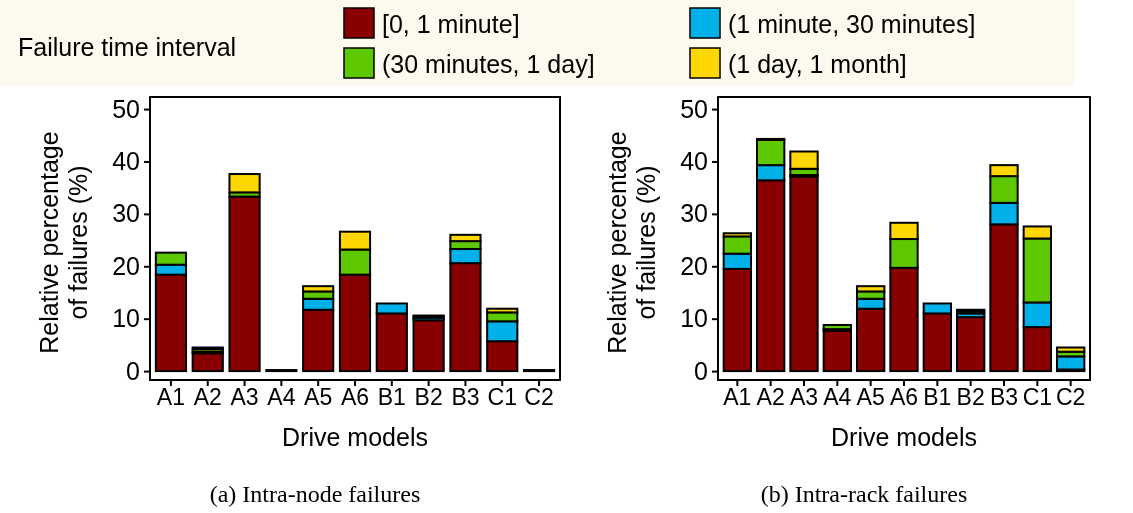 The image size is (1133, 513). Describe the element at coordinates (451, 24) in the screenshot. I see `legend-label: [0, 1 minute]` at that location.